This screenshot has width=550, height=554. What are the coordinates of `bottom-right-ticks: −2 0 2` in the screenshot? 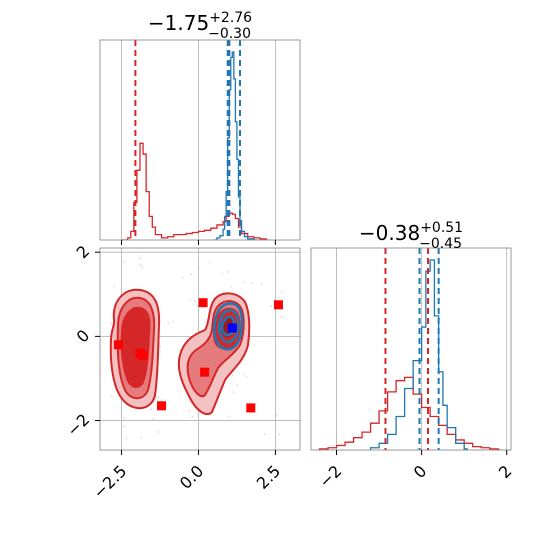 It's located at (415, 471).